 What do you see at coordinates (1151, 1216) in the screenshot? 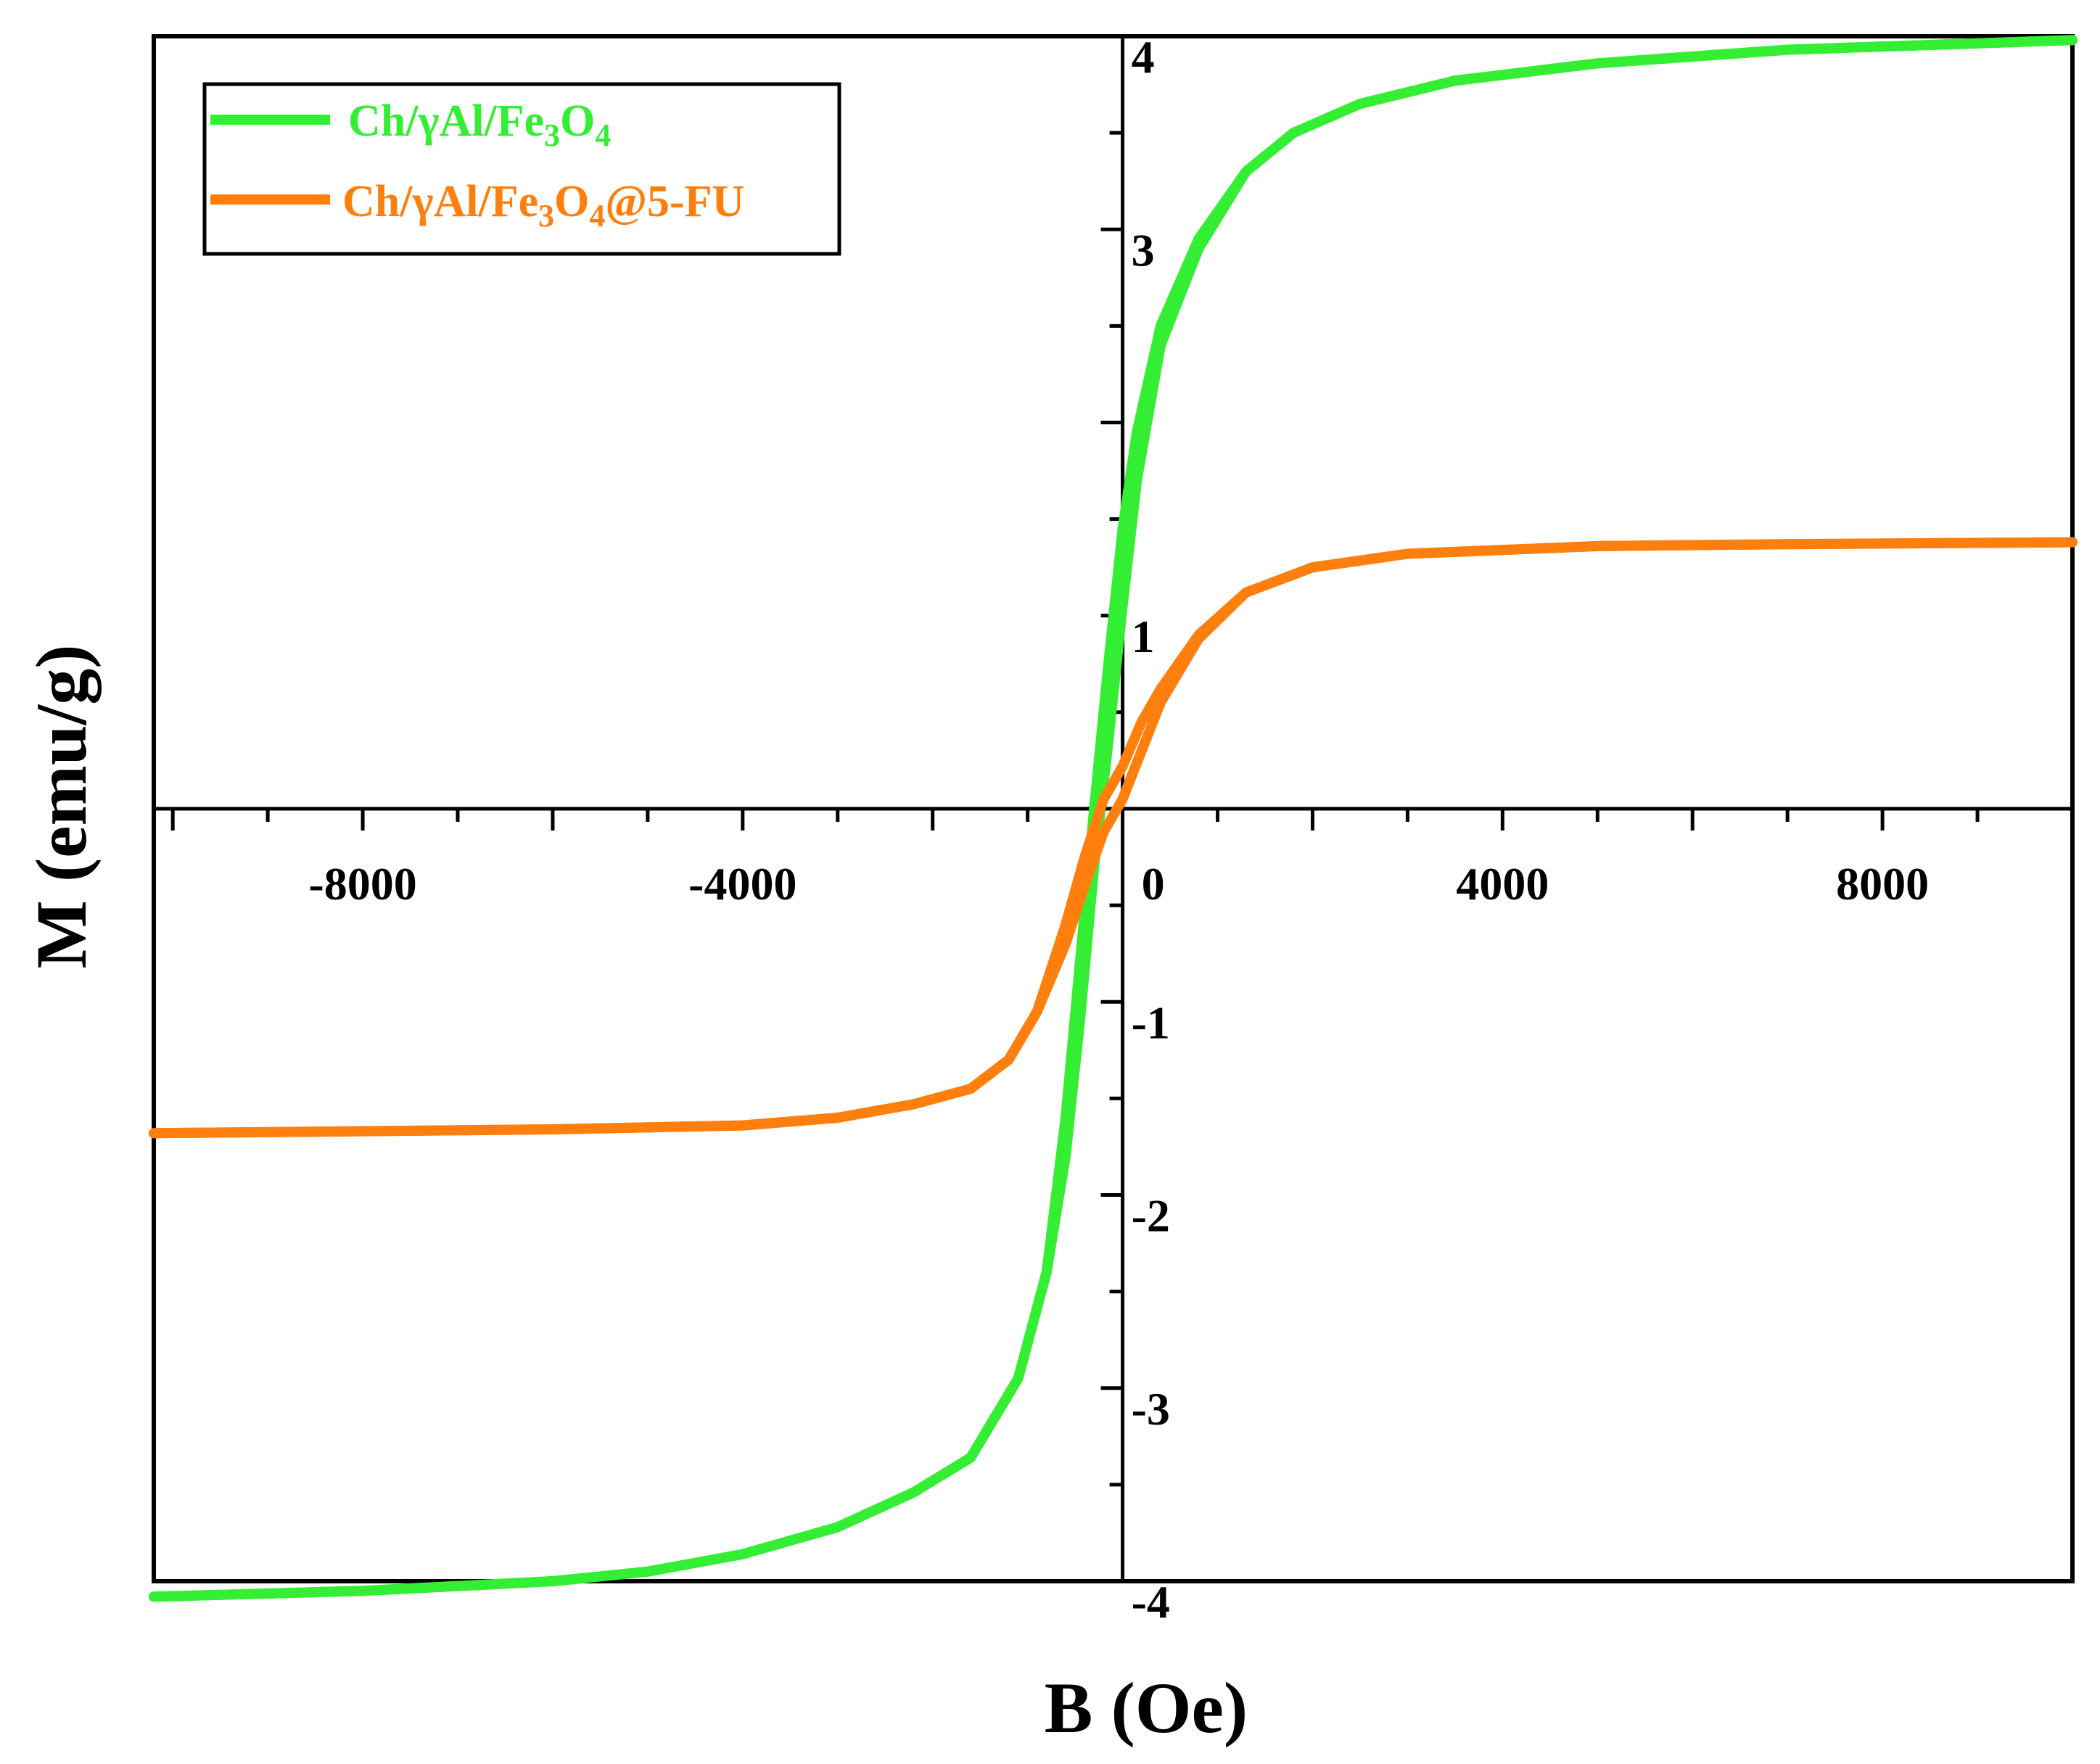
I see `y-tick-label: -2` at bounding box center [1151, 1216].